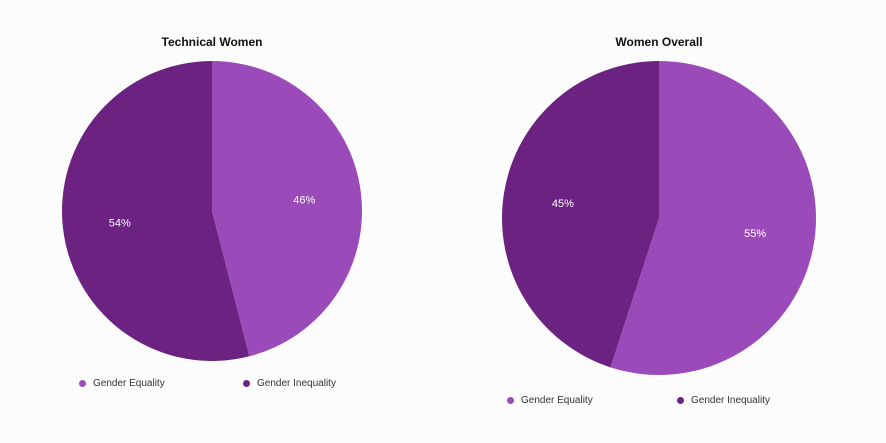 The width and height of the screenshot is (886, 443). I want to click on slice-label: 54%, so click(120, 224).